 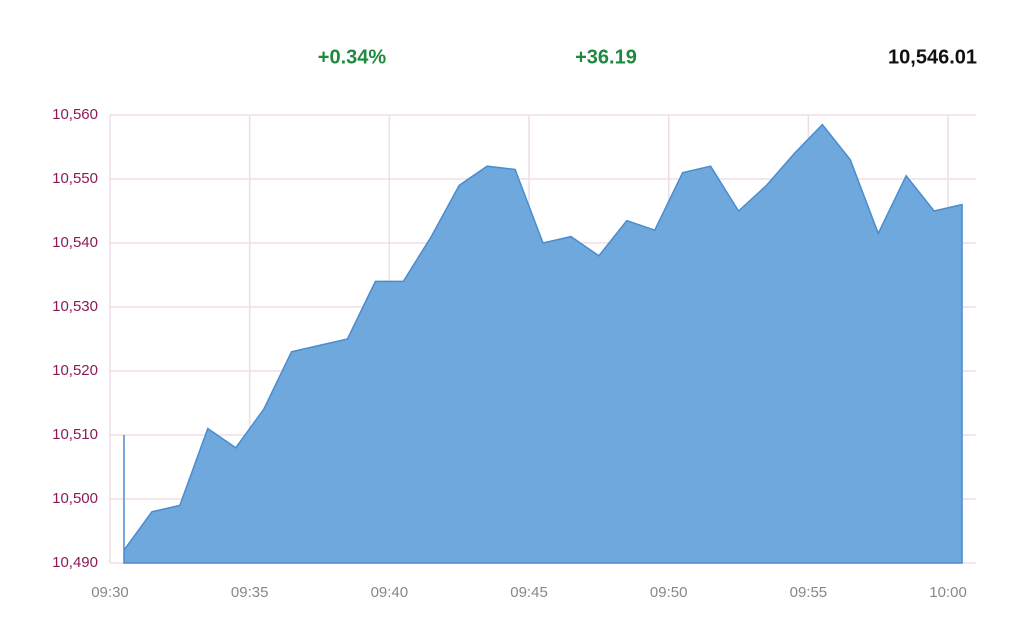 I want to click on y-tick-label: 10,550, so click(x=75, y=178).